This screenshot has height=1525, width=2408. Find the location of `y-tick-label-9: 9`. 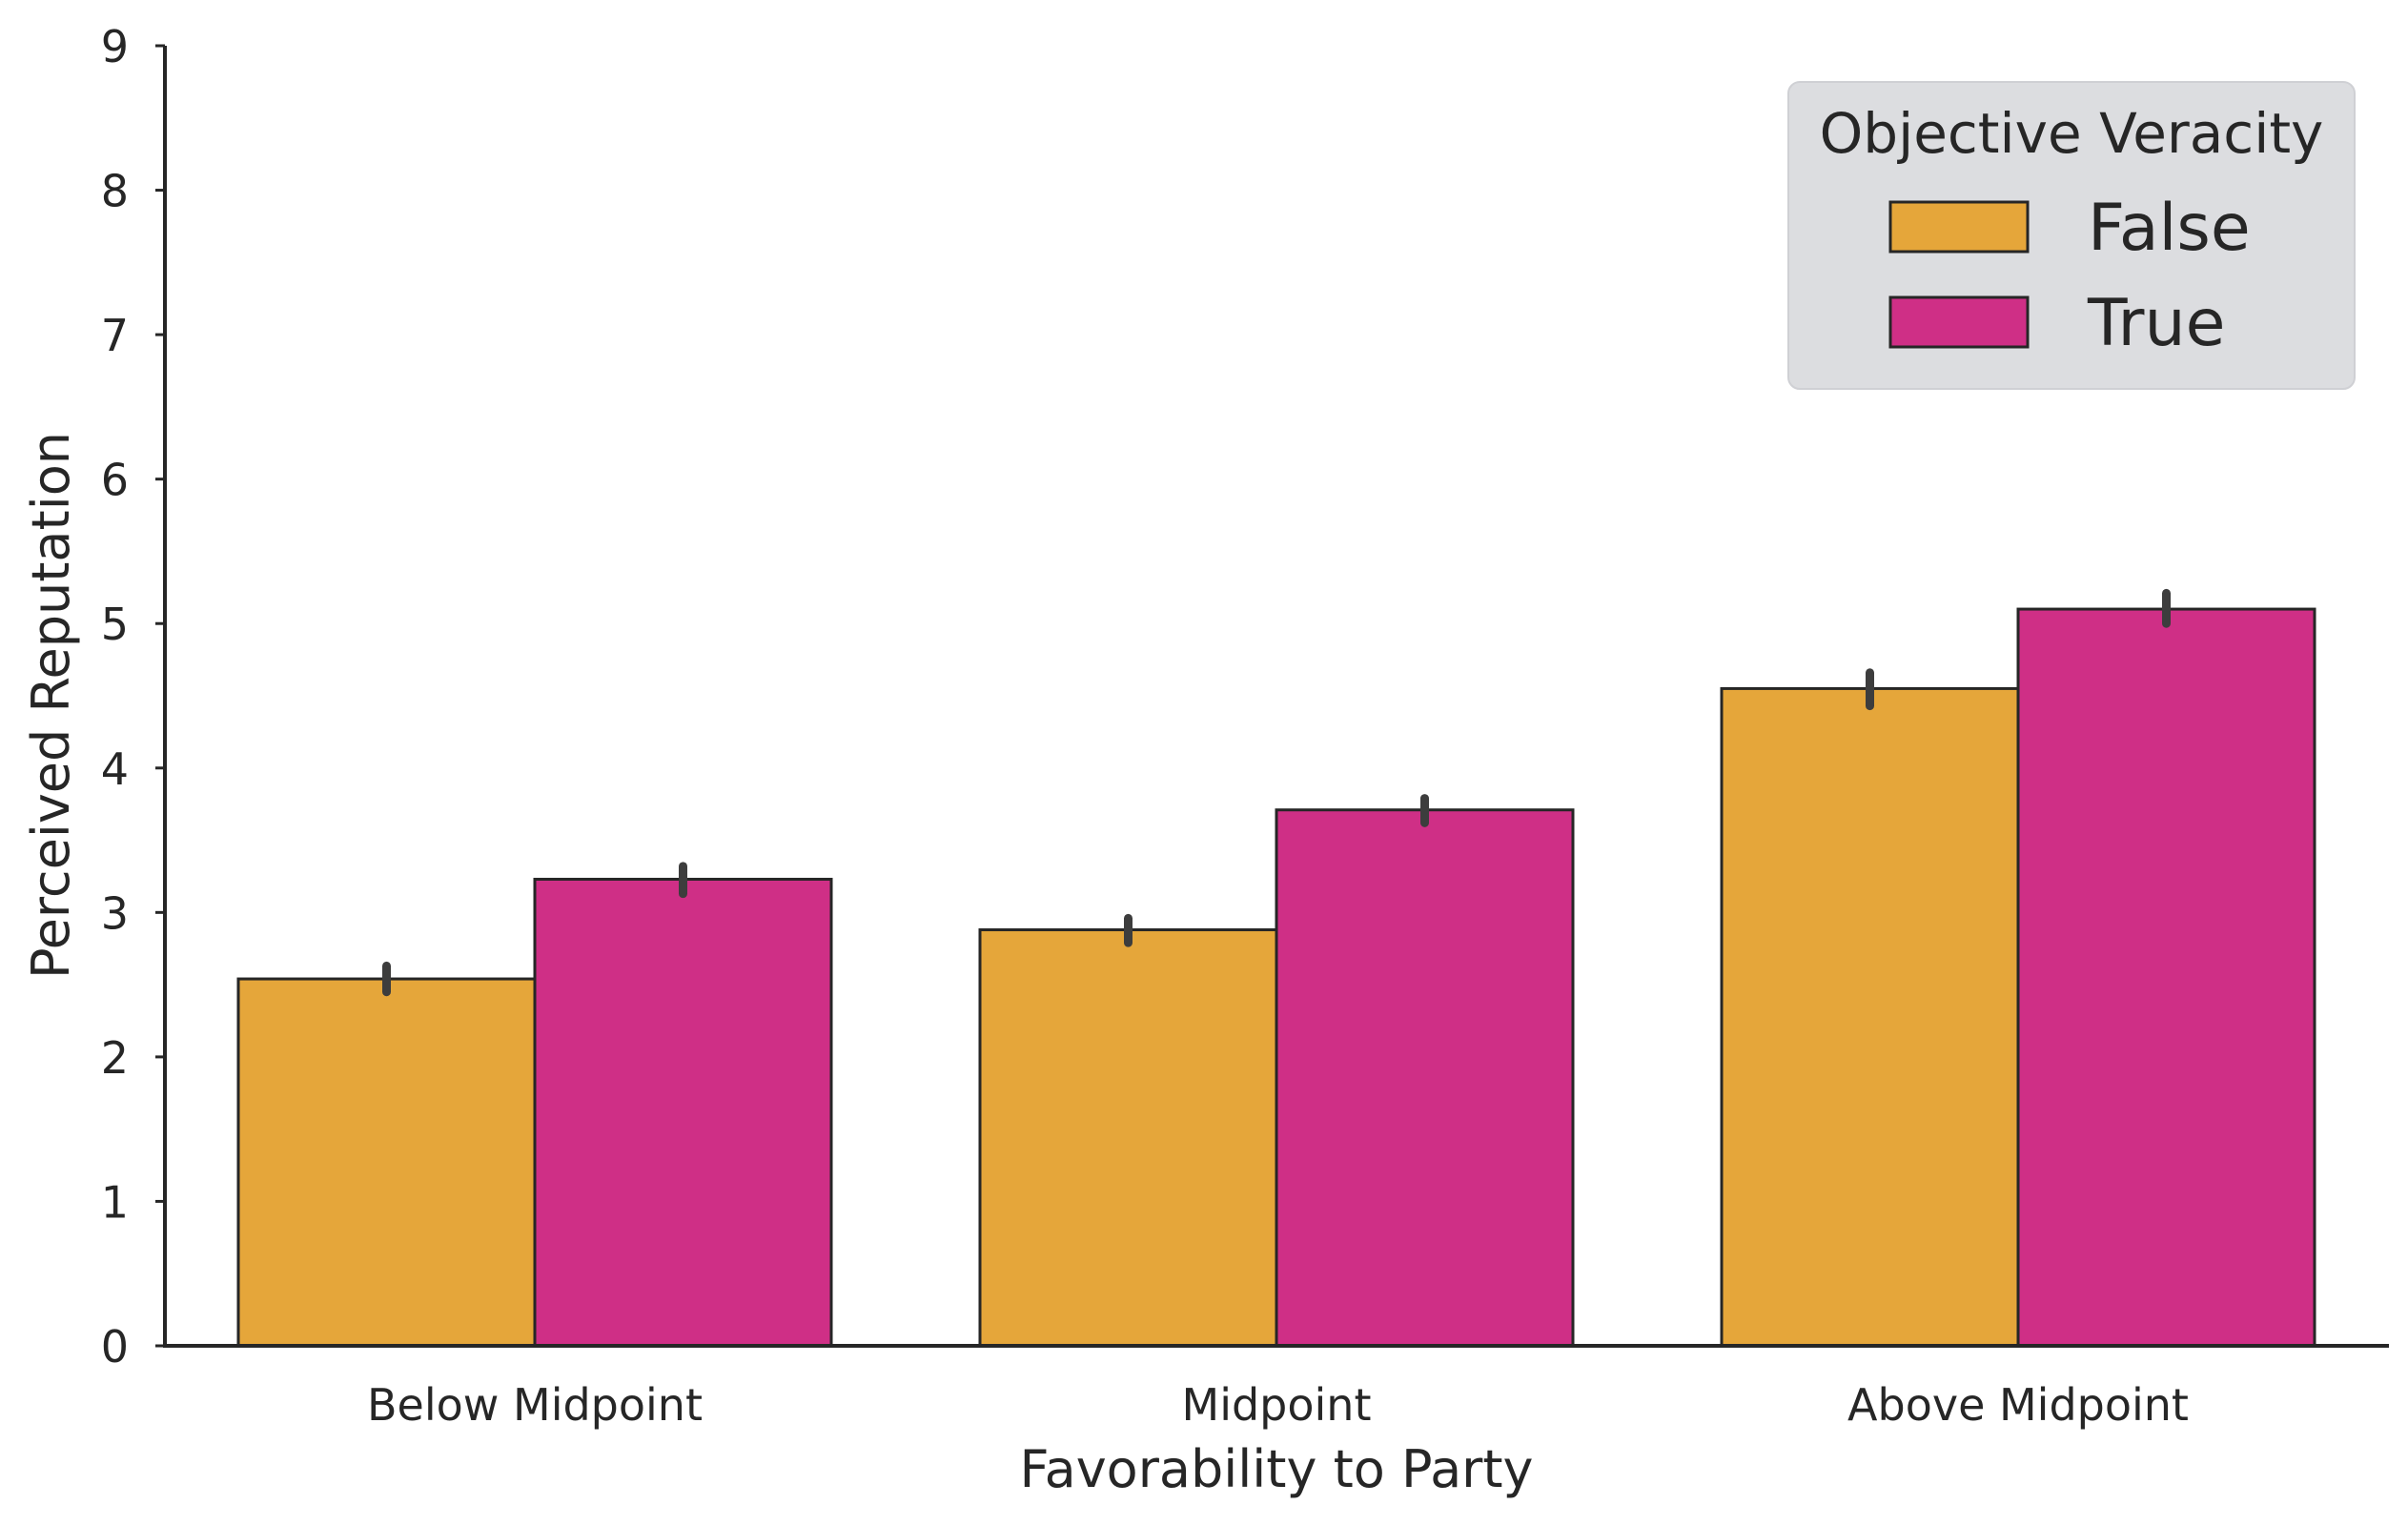

y-tick-label-9: 9 is located at coordinates (115, 47).